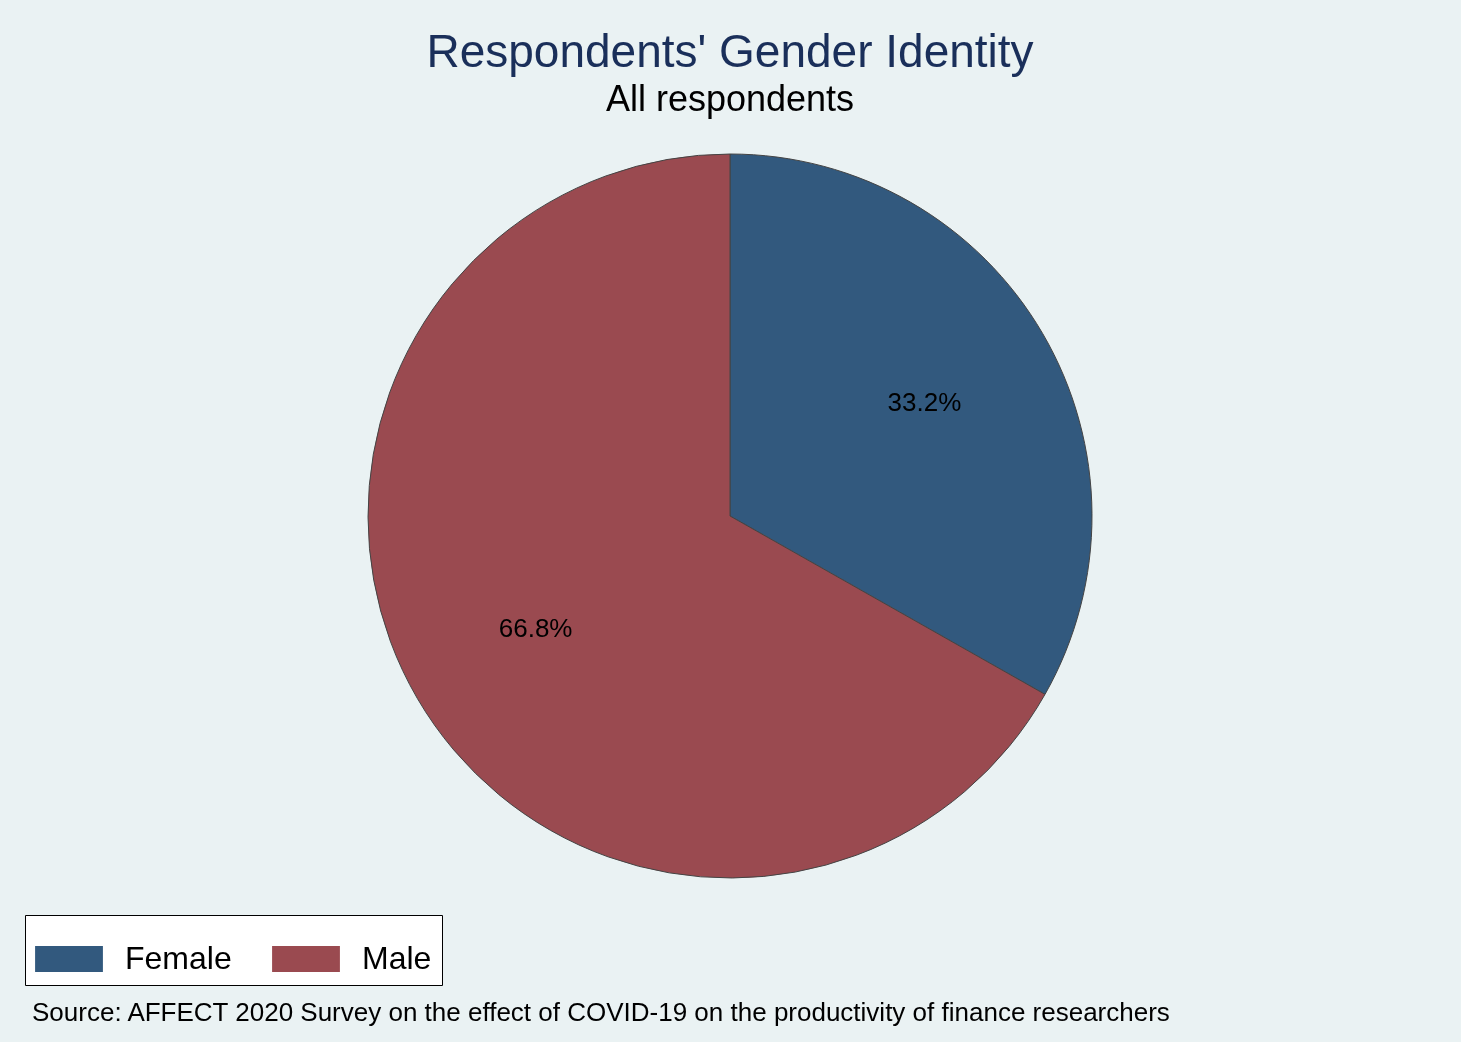 The width and height of the screenshot is (1461, 1042). Describe the element at coordinates (730, 51) in the screenshot. I see `chart-title: Respondents' Gender Identity` at that location.